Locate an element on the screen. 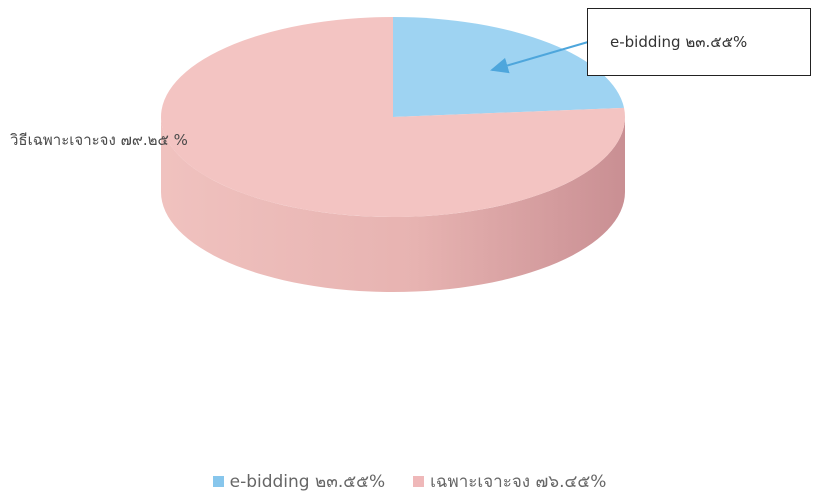 The width and height of the screenshot is (819, 502). callout-box: e-bidding ๒๓.๕๕% is located at coordinates (699, 42).